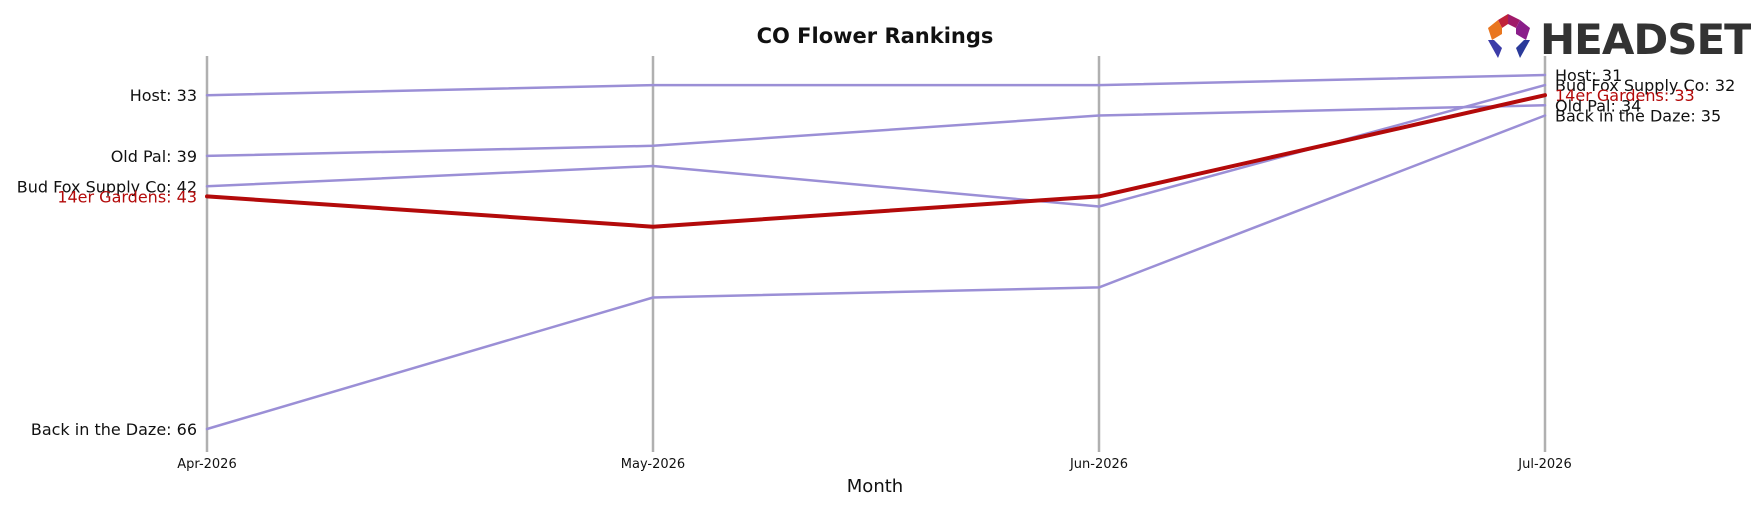 The width and height of the screenshot is (1751, 506). What do you see at coordinates (1598, 105) in the screenshot?
I see `end-label-old-pal: Old Pal: 34` at bounding box center [1598, 105].